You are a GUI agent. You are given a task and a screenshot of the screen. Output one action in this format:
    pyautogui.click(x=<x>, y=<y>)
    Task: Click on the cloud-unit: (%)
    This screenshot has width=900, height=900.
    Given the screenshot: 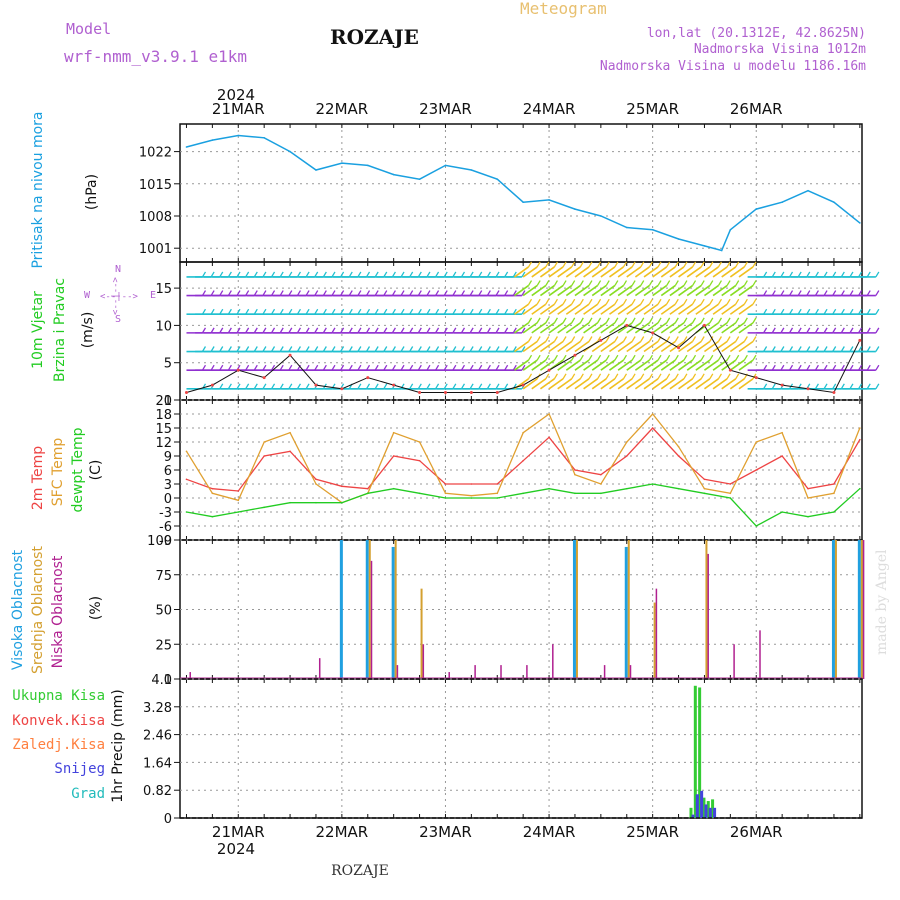 What is the action you would take?
    pyautogui.click(x=96, y=608)
    